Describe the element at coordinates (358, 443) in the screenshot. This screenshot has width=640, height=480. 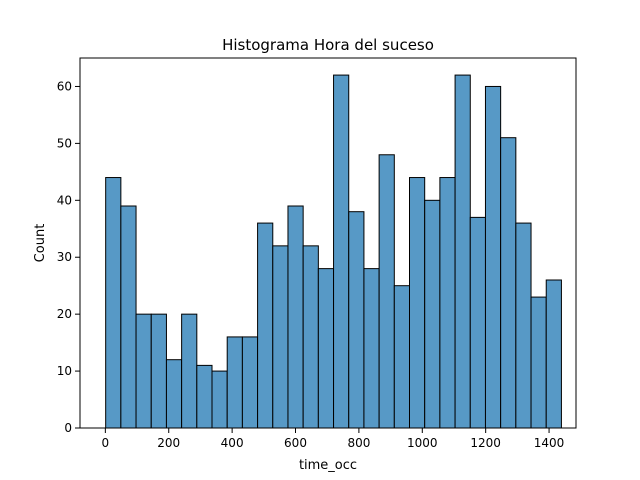
I see `x-tick-label: 800` at that location.